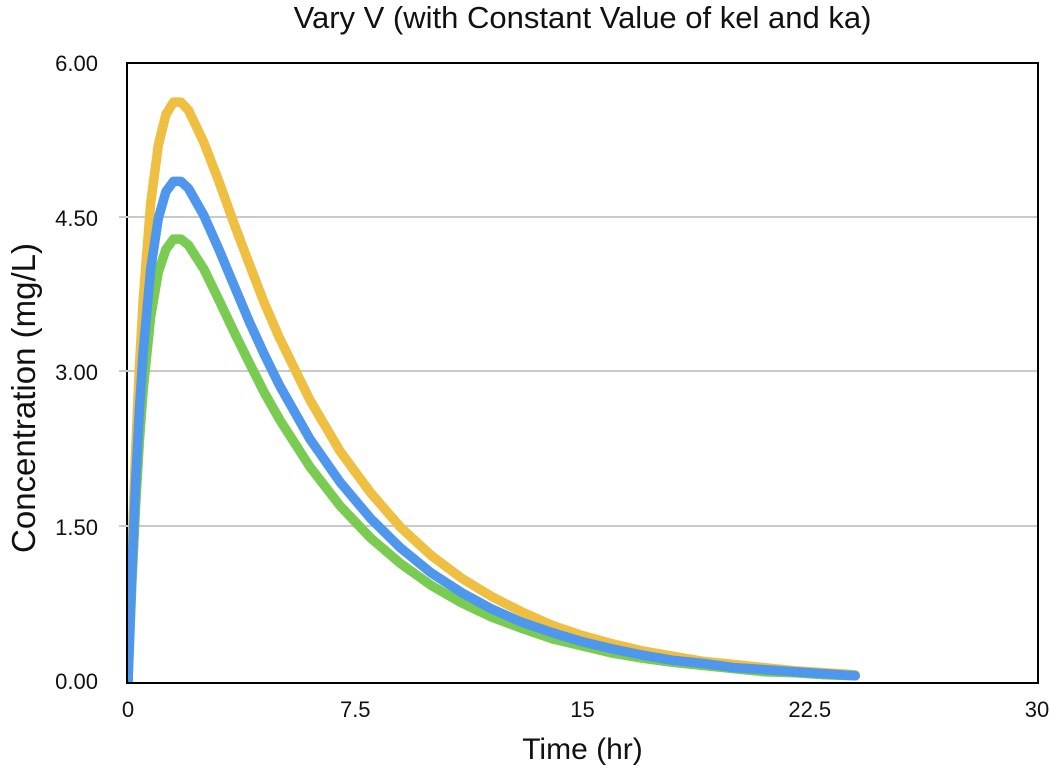 The height and width of the screenshot is (778, 1050). Describe the element at coordinates (1037, 709) in the screenshot. I see `x-tick-label-30: 30` at that location.